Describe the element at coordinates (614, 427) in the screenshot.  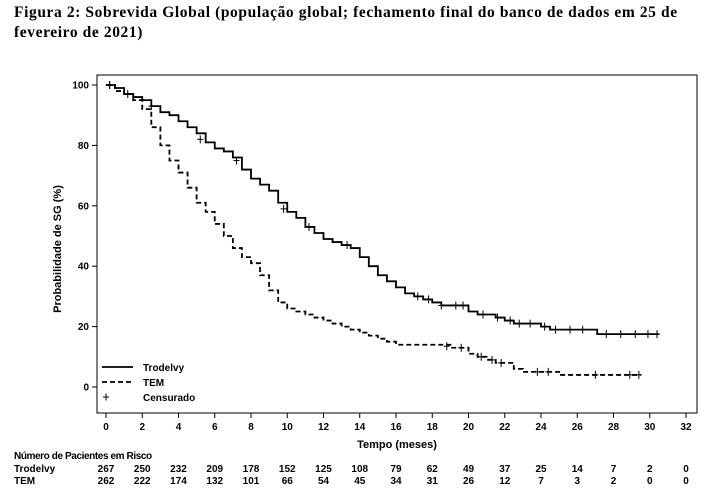
I see `x-tick-label: 28` at that location.